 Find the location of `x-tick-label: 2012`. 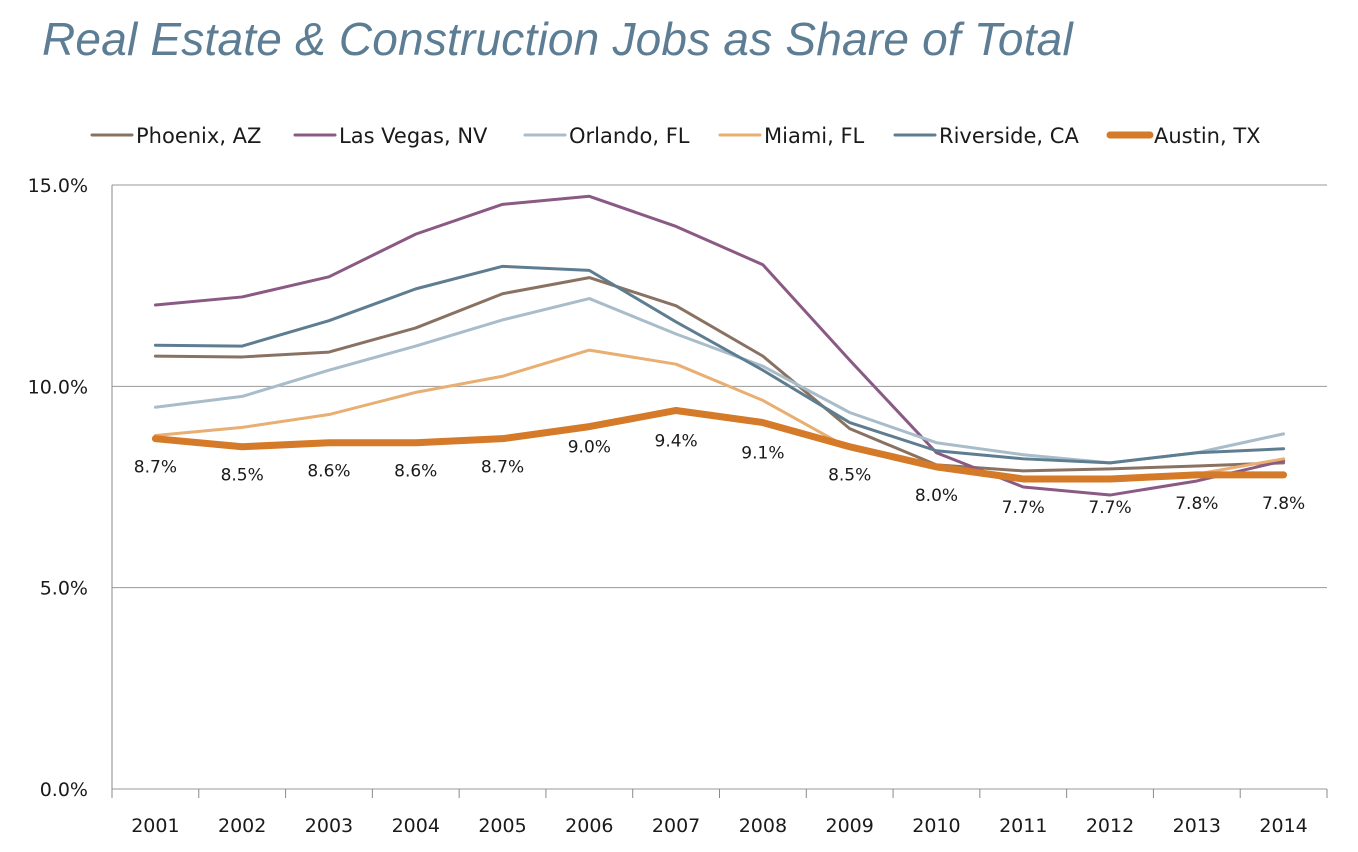

x-tick-label: 2012 is located at coordinates (1110, 826).